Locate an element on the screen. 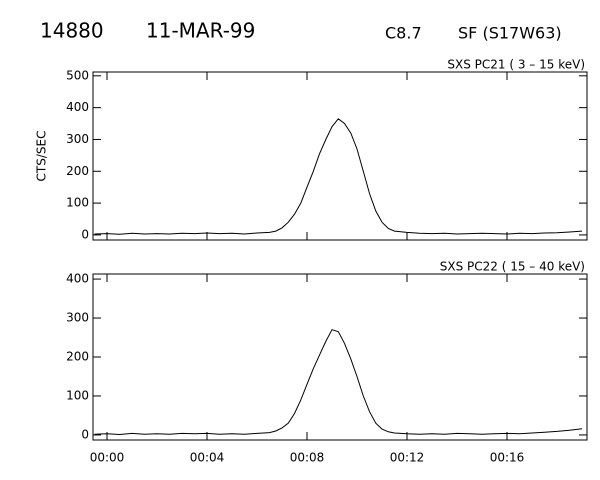 The image size is (600, 480). x-tick-label: 00:00 is located at coordinates (107, 458).